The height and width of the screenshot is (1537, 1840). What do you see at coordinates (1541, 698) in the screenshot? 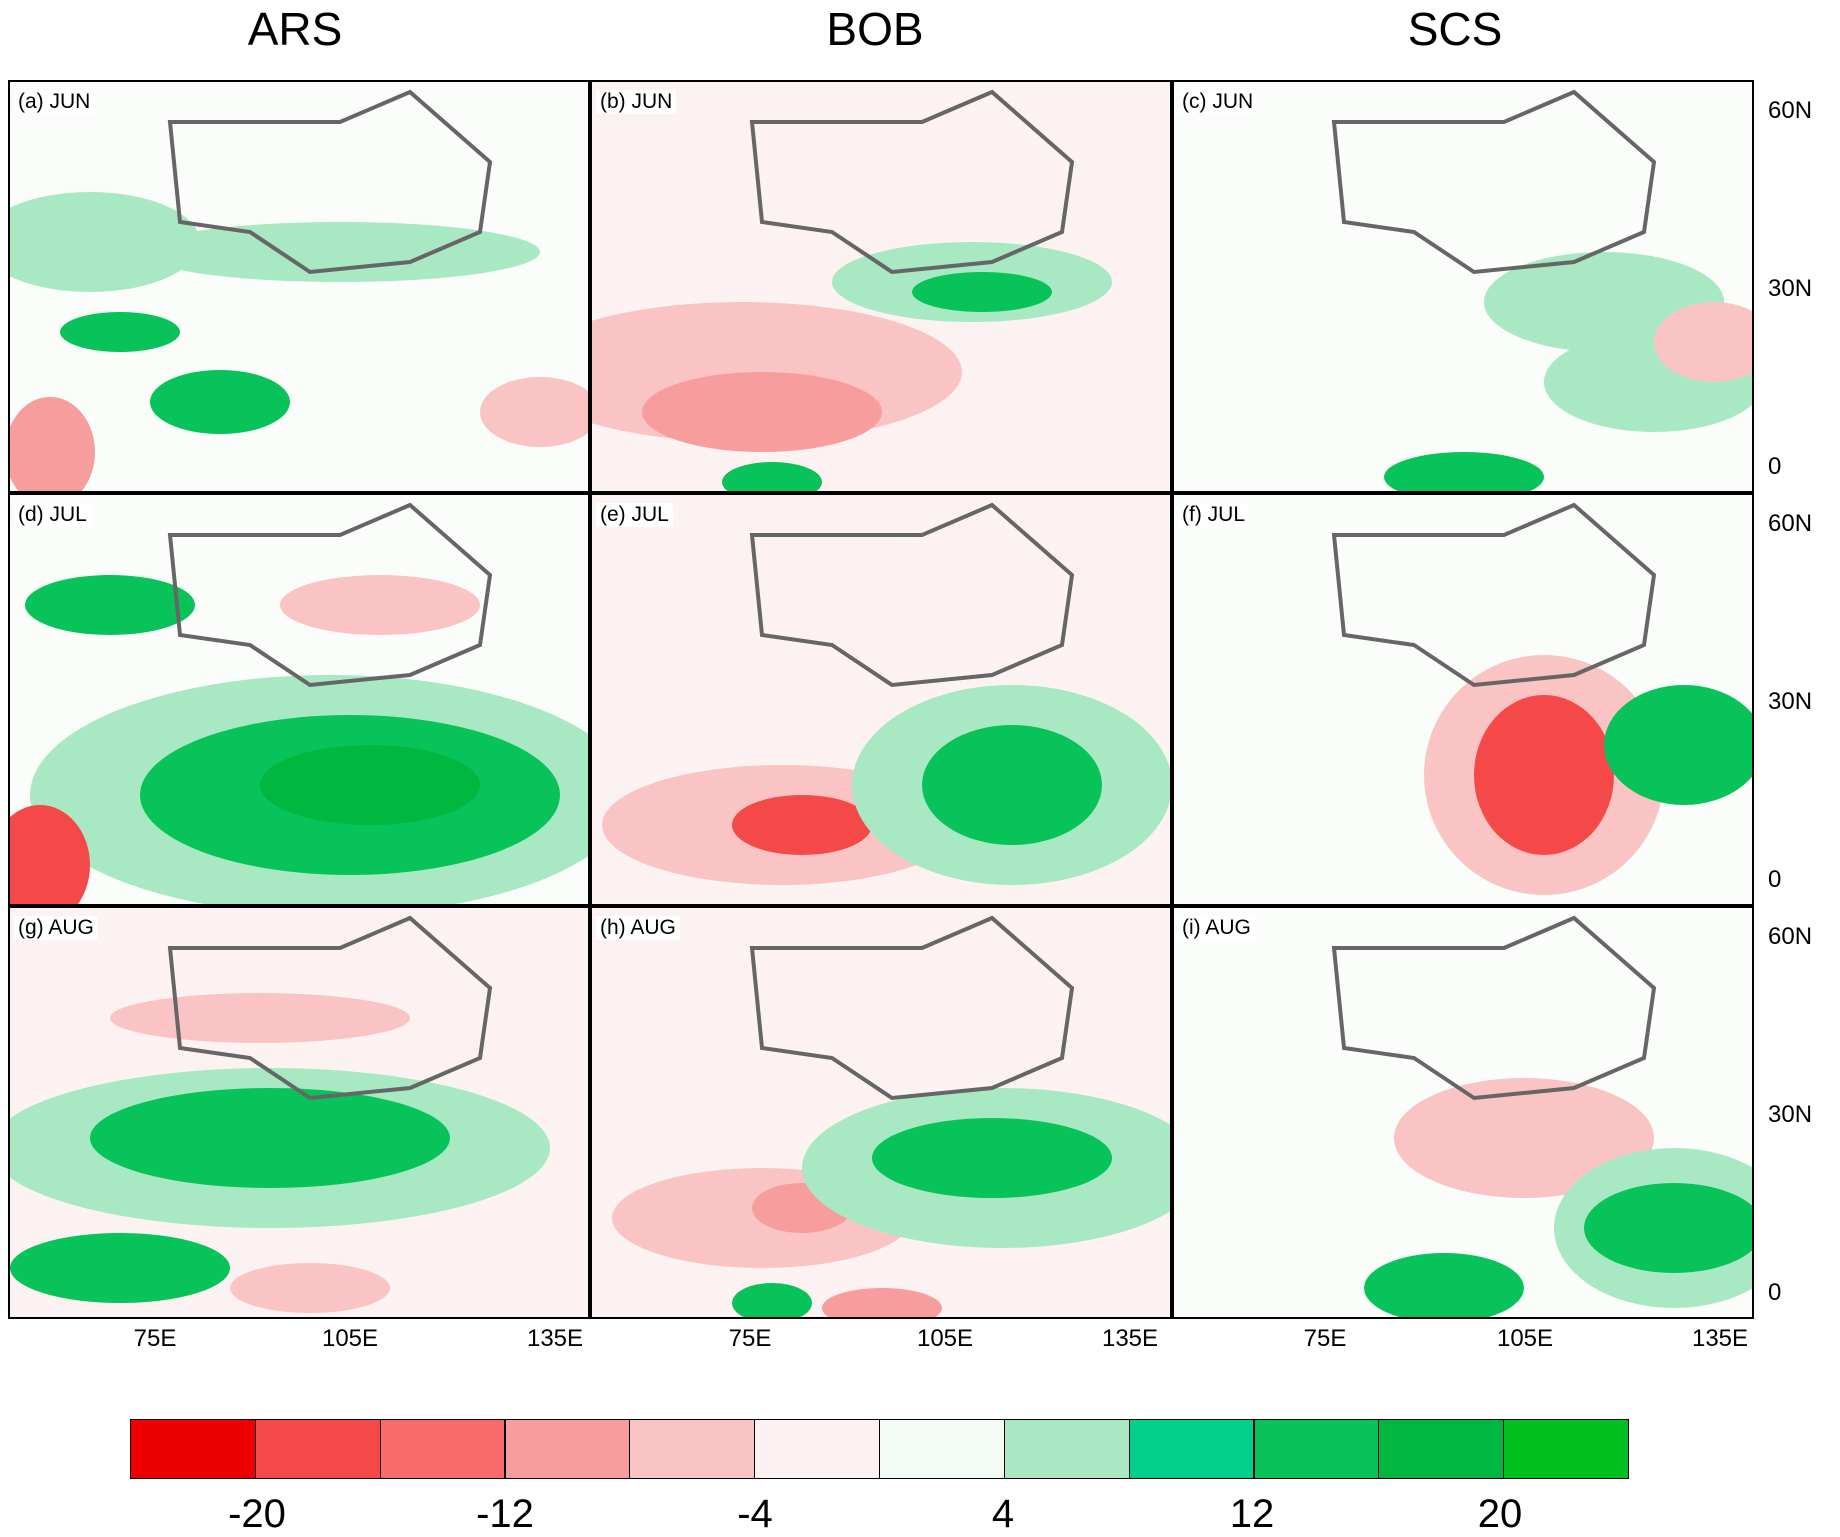
I see `map-field-scs-jul` at bounding box center [1541, 698].